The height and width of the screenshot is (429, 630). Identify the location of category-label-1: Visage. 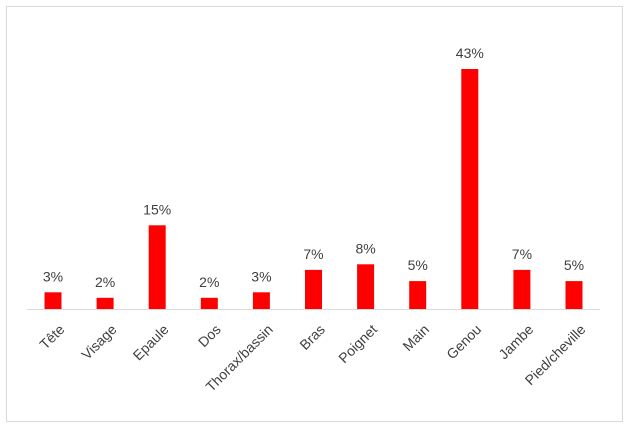
(99, 342).